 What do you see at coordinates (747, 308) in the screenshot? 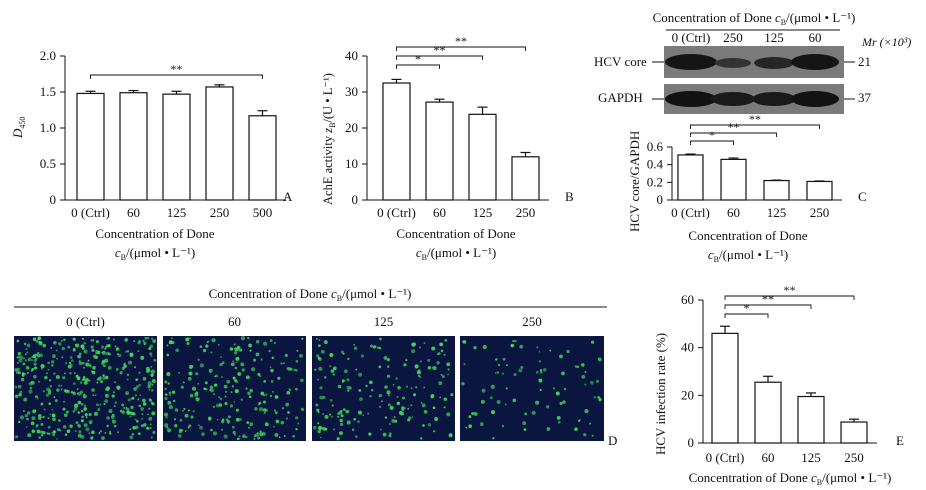
I see `significance-label: *` at bounding box center [747, 308].